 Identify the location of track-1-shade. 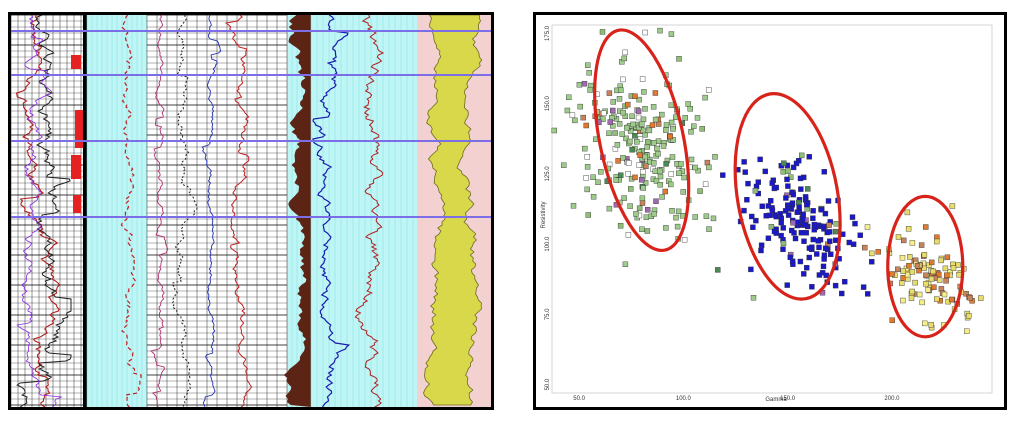
(77, 204).